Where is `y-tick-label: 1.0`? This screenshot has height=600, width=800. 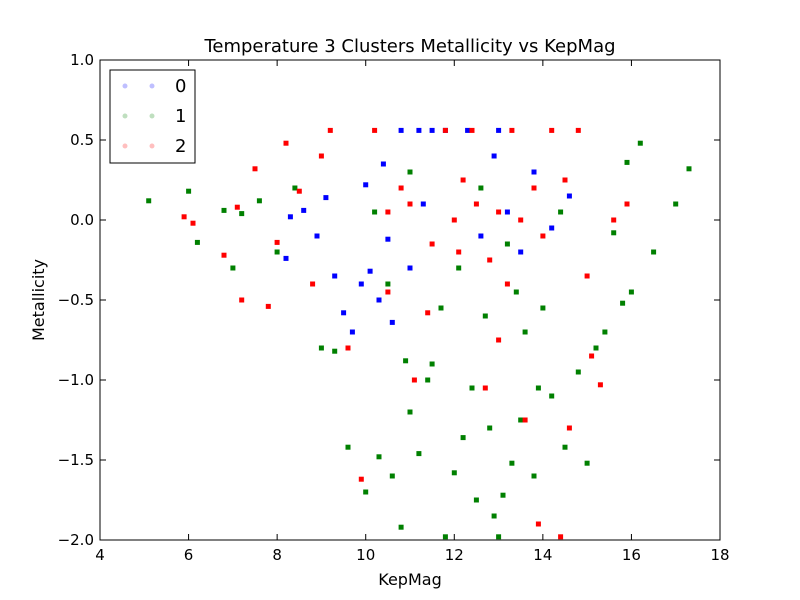 y-tick-label: 1.0 is located at coordinates (82, 60).